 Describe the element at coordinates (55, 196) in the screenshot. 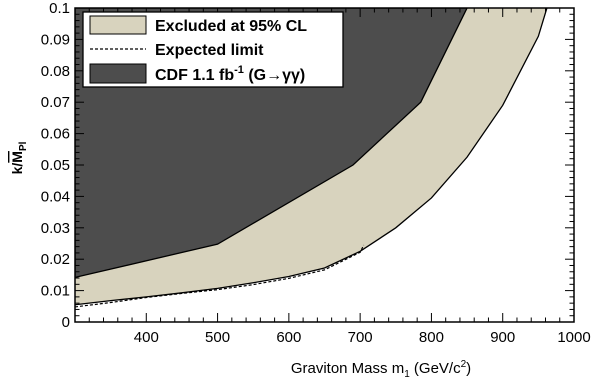

I see `y-tick-label: 0.04` at that location.